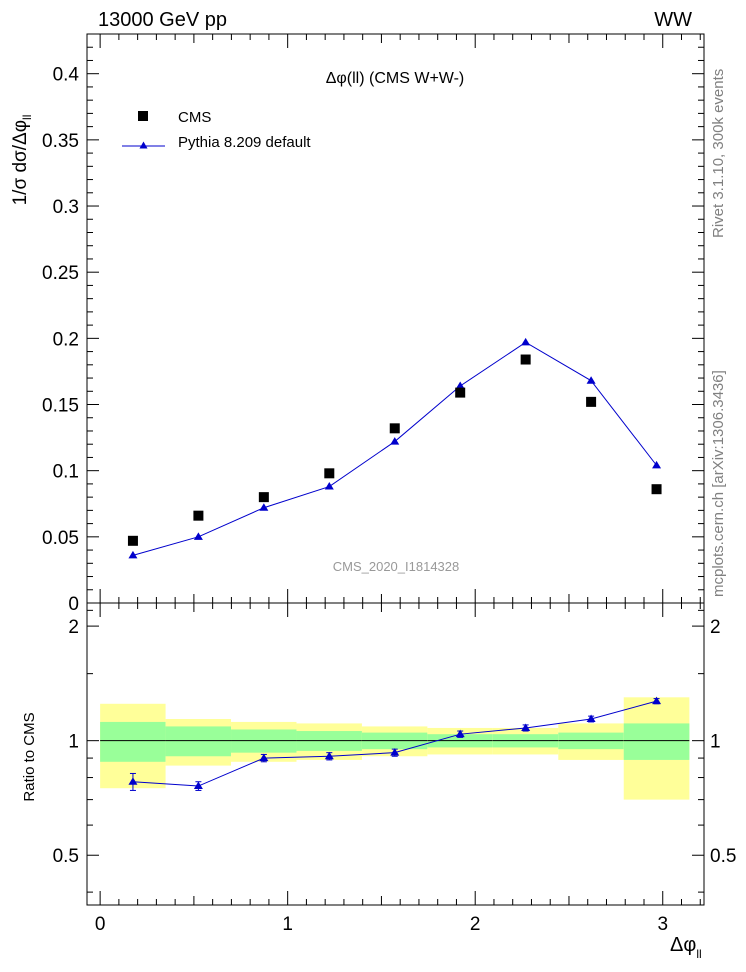 The height and width of the screenshot is (972, 746). I want to click on header-left: 13000 GeV pp, so click(162, 20).